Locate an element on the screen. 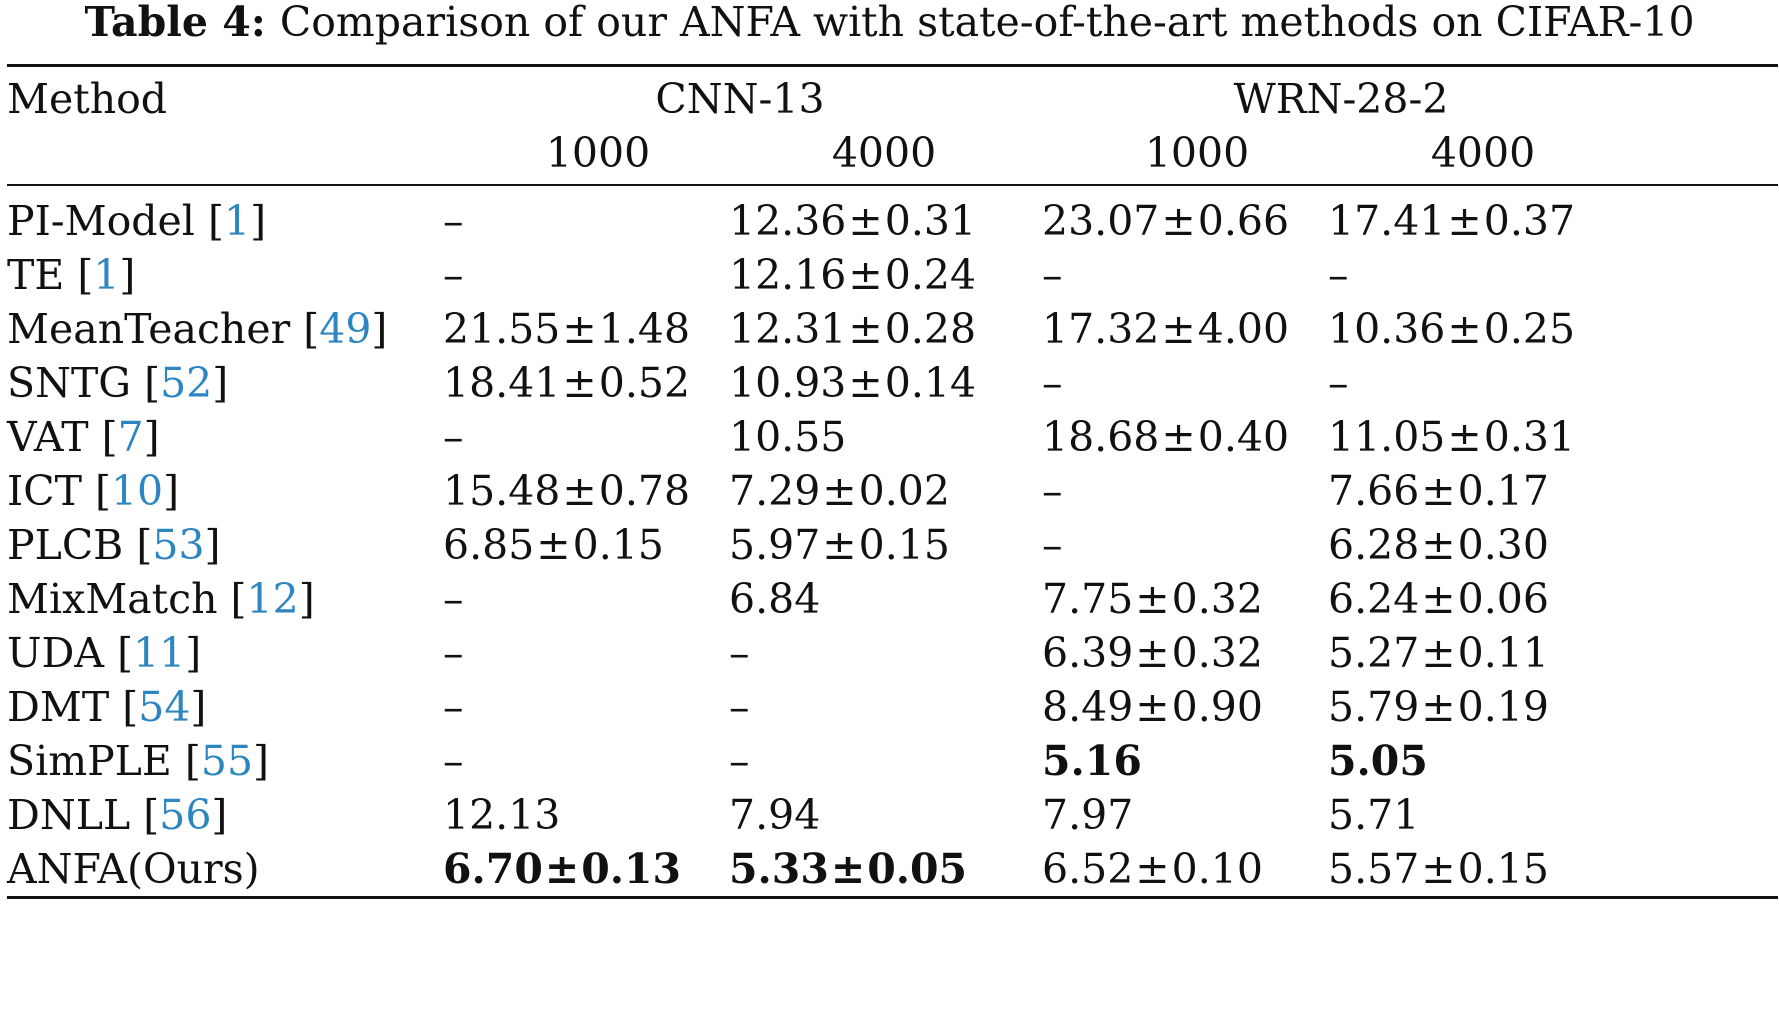  cell-value: 5.05 is located at coordinates (1378, 761).